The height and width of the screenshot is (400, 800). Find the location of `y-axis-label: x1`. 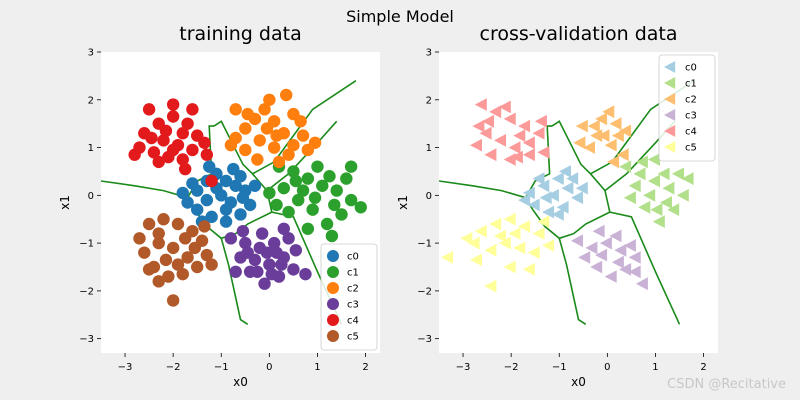

y-axis-label: x1 is located at coordinates (403, 202).